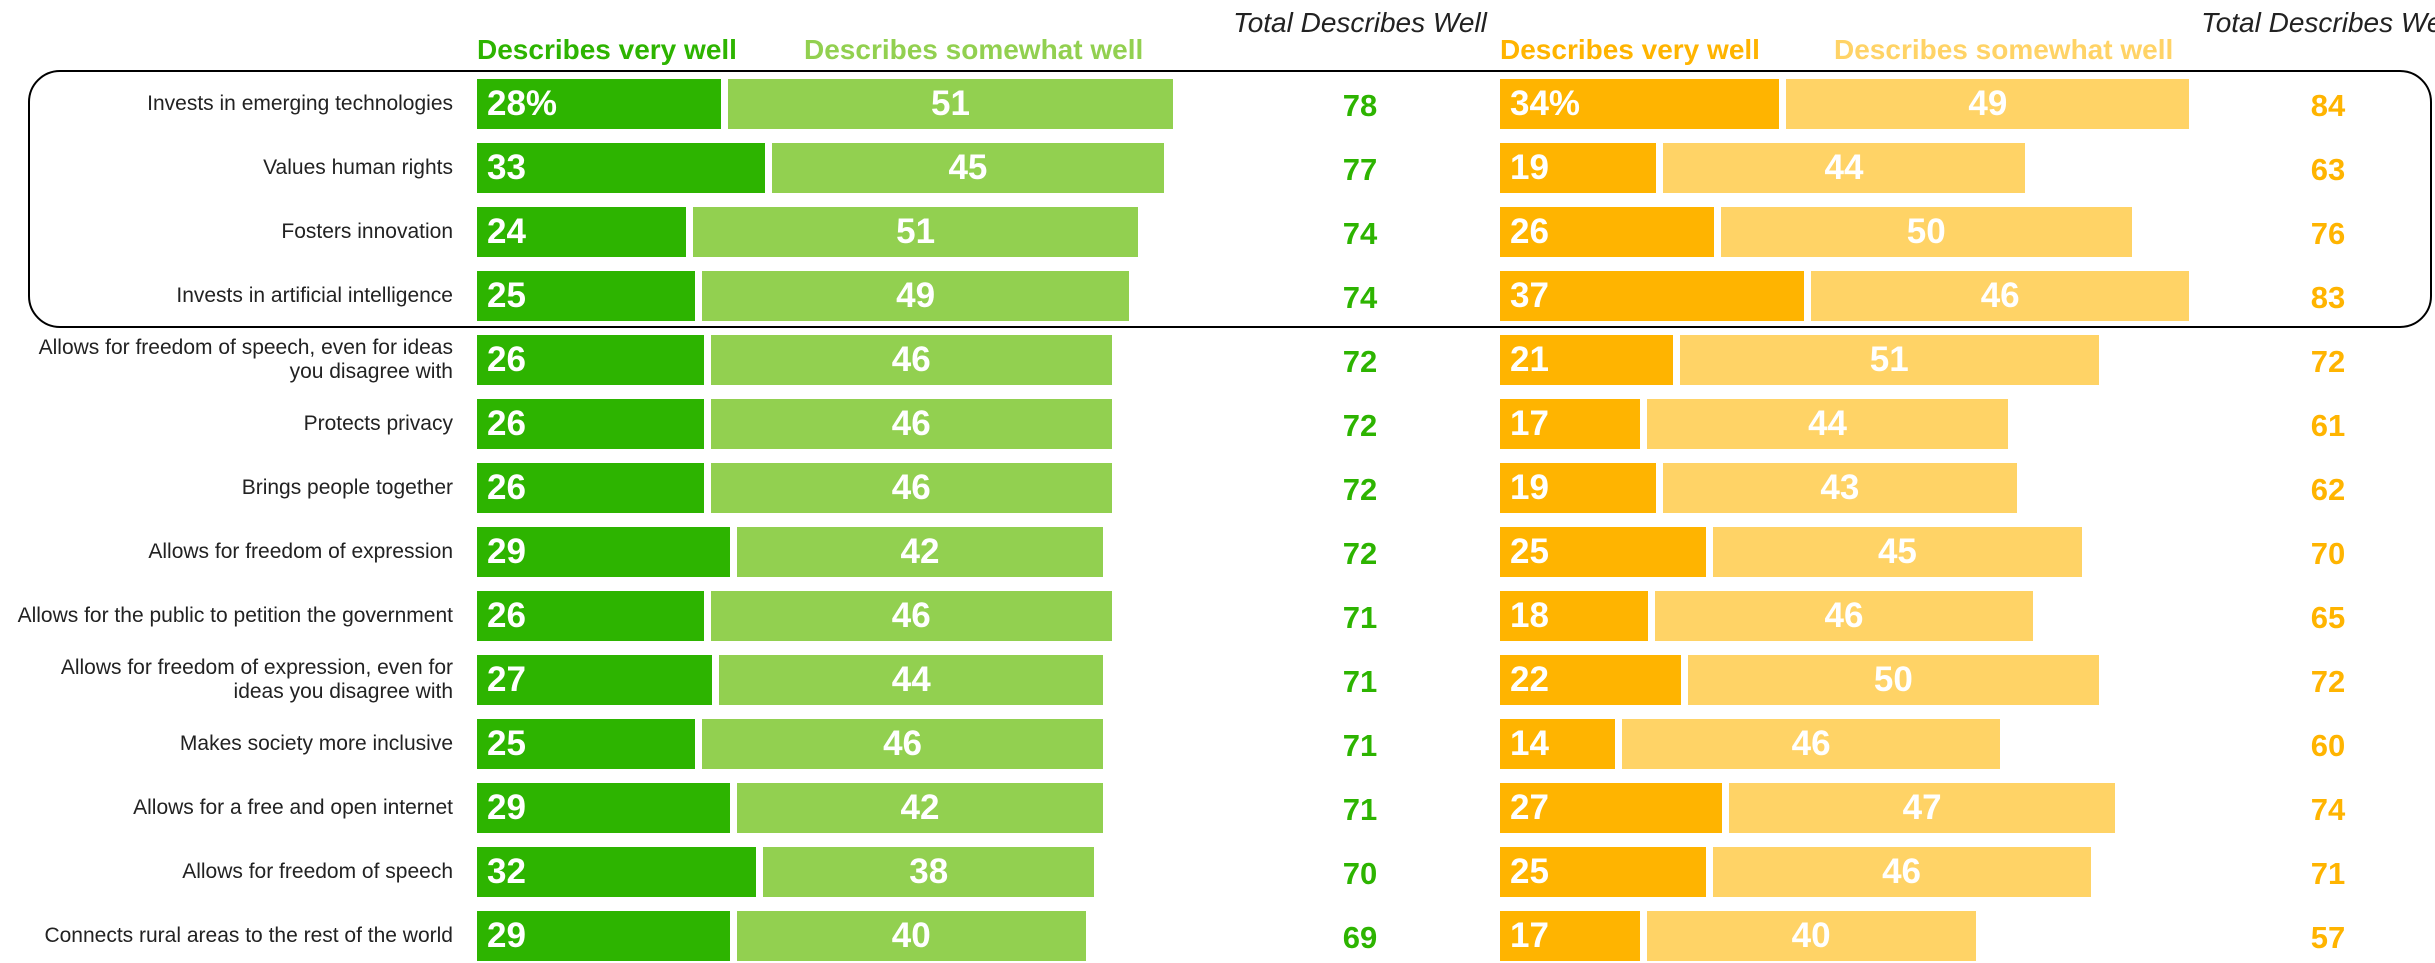 The image size is (2435, 963). Describe the element at coordinates (358, 167) in the screenshot. I see `category-label: Values human rights` at that location.